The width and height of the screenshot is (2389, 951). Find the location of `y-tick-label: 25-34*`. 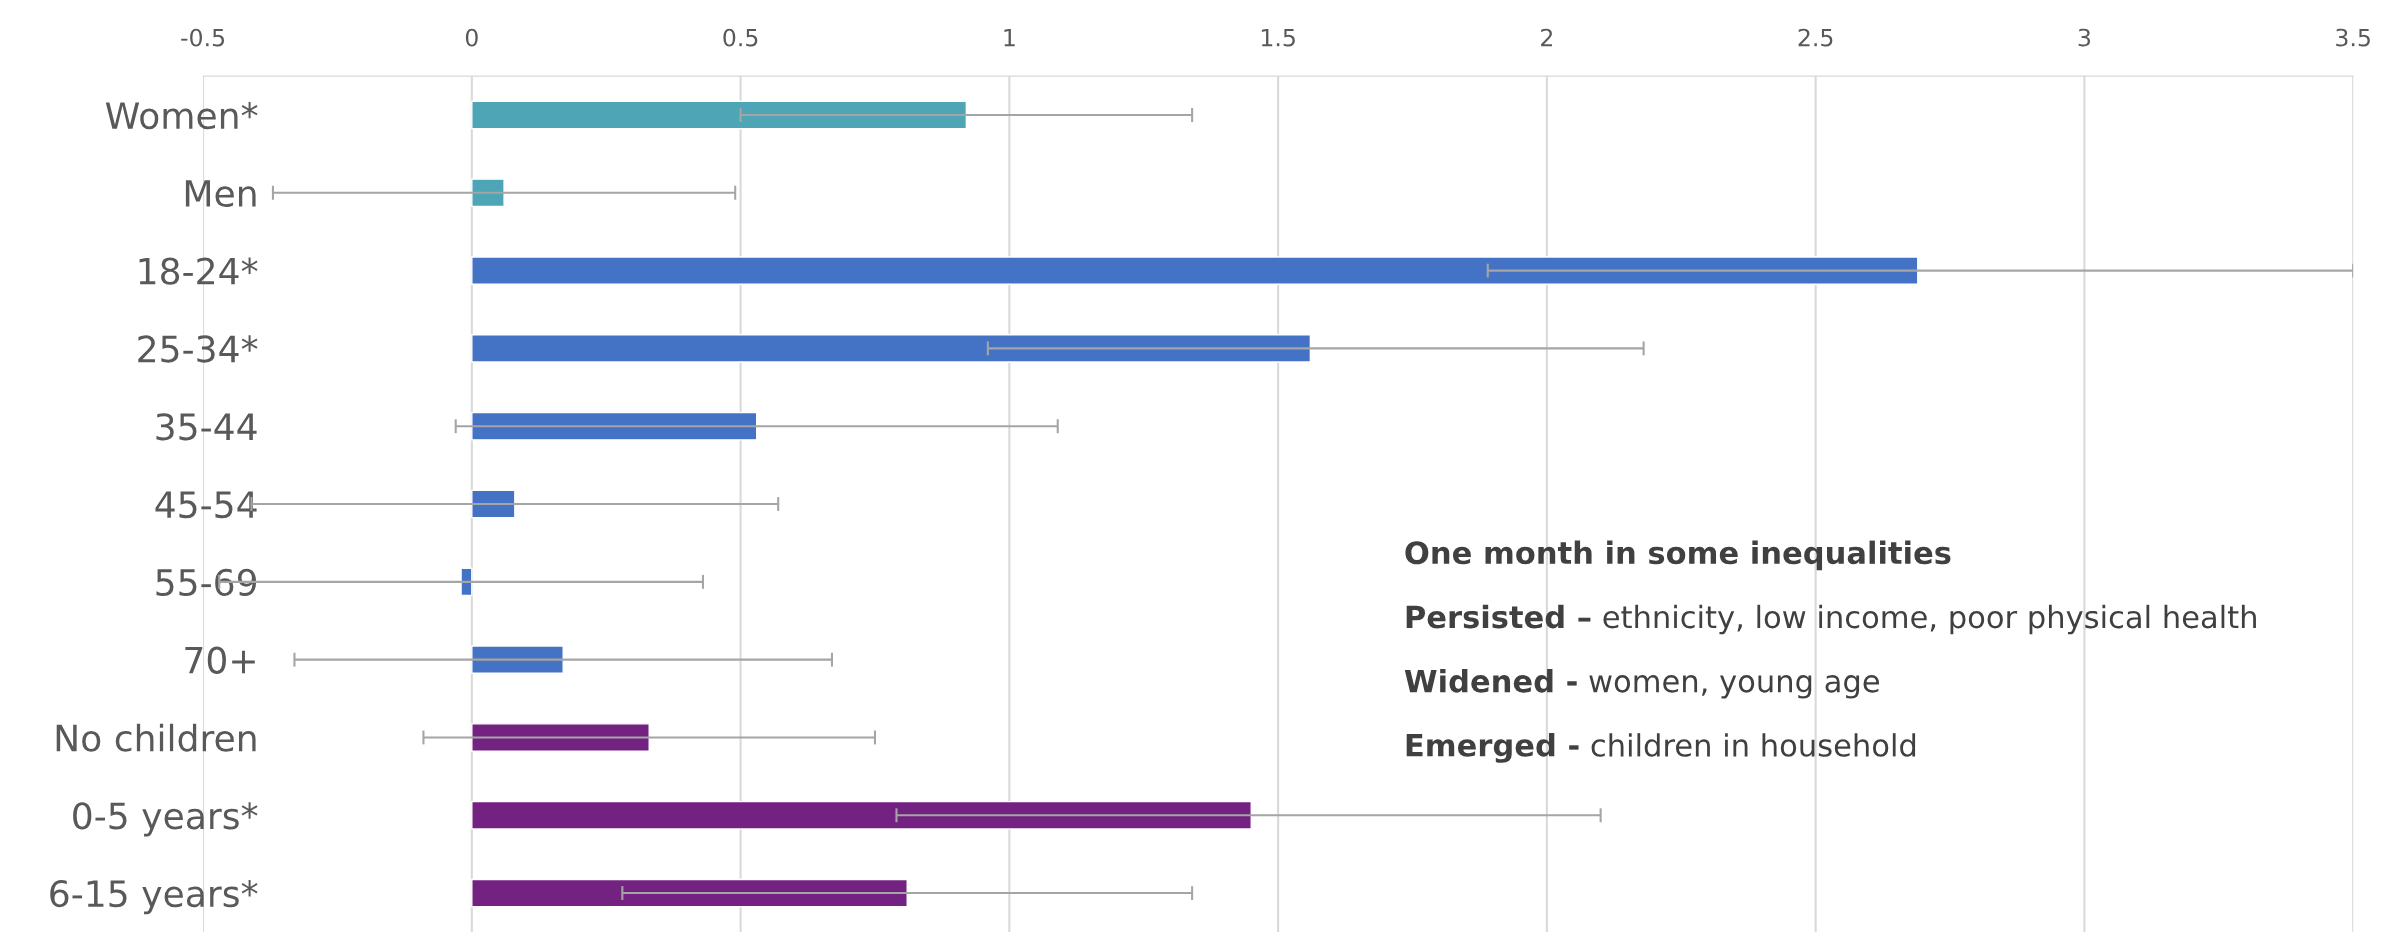

y-tick-label: 25-34* is located at coordinates (198, 349).